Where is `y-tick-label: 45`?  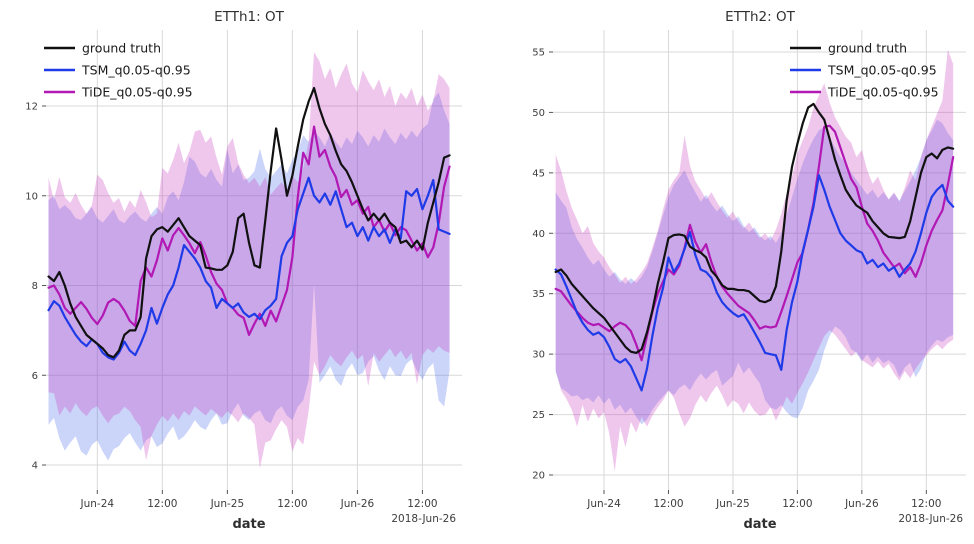
y-tick-label: 45 is located at coordinates (538, 173).